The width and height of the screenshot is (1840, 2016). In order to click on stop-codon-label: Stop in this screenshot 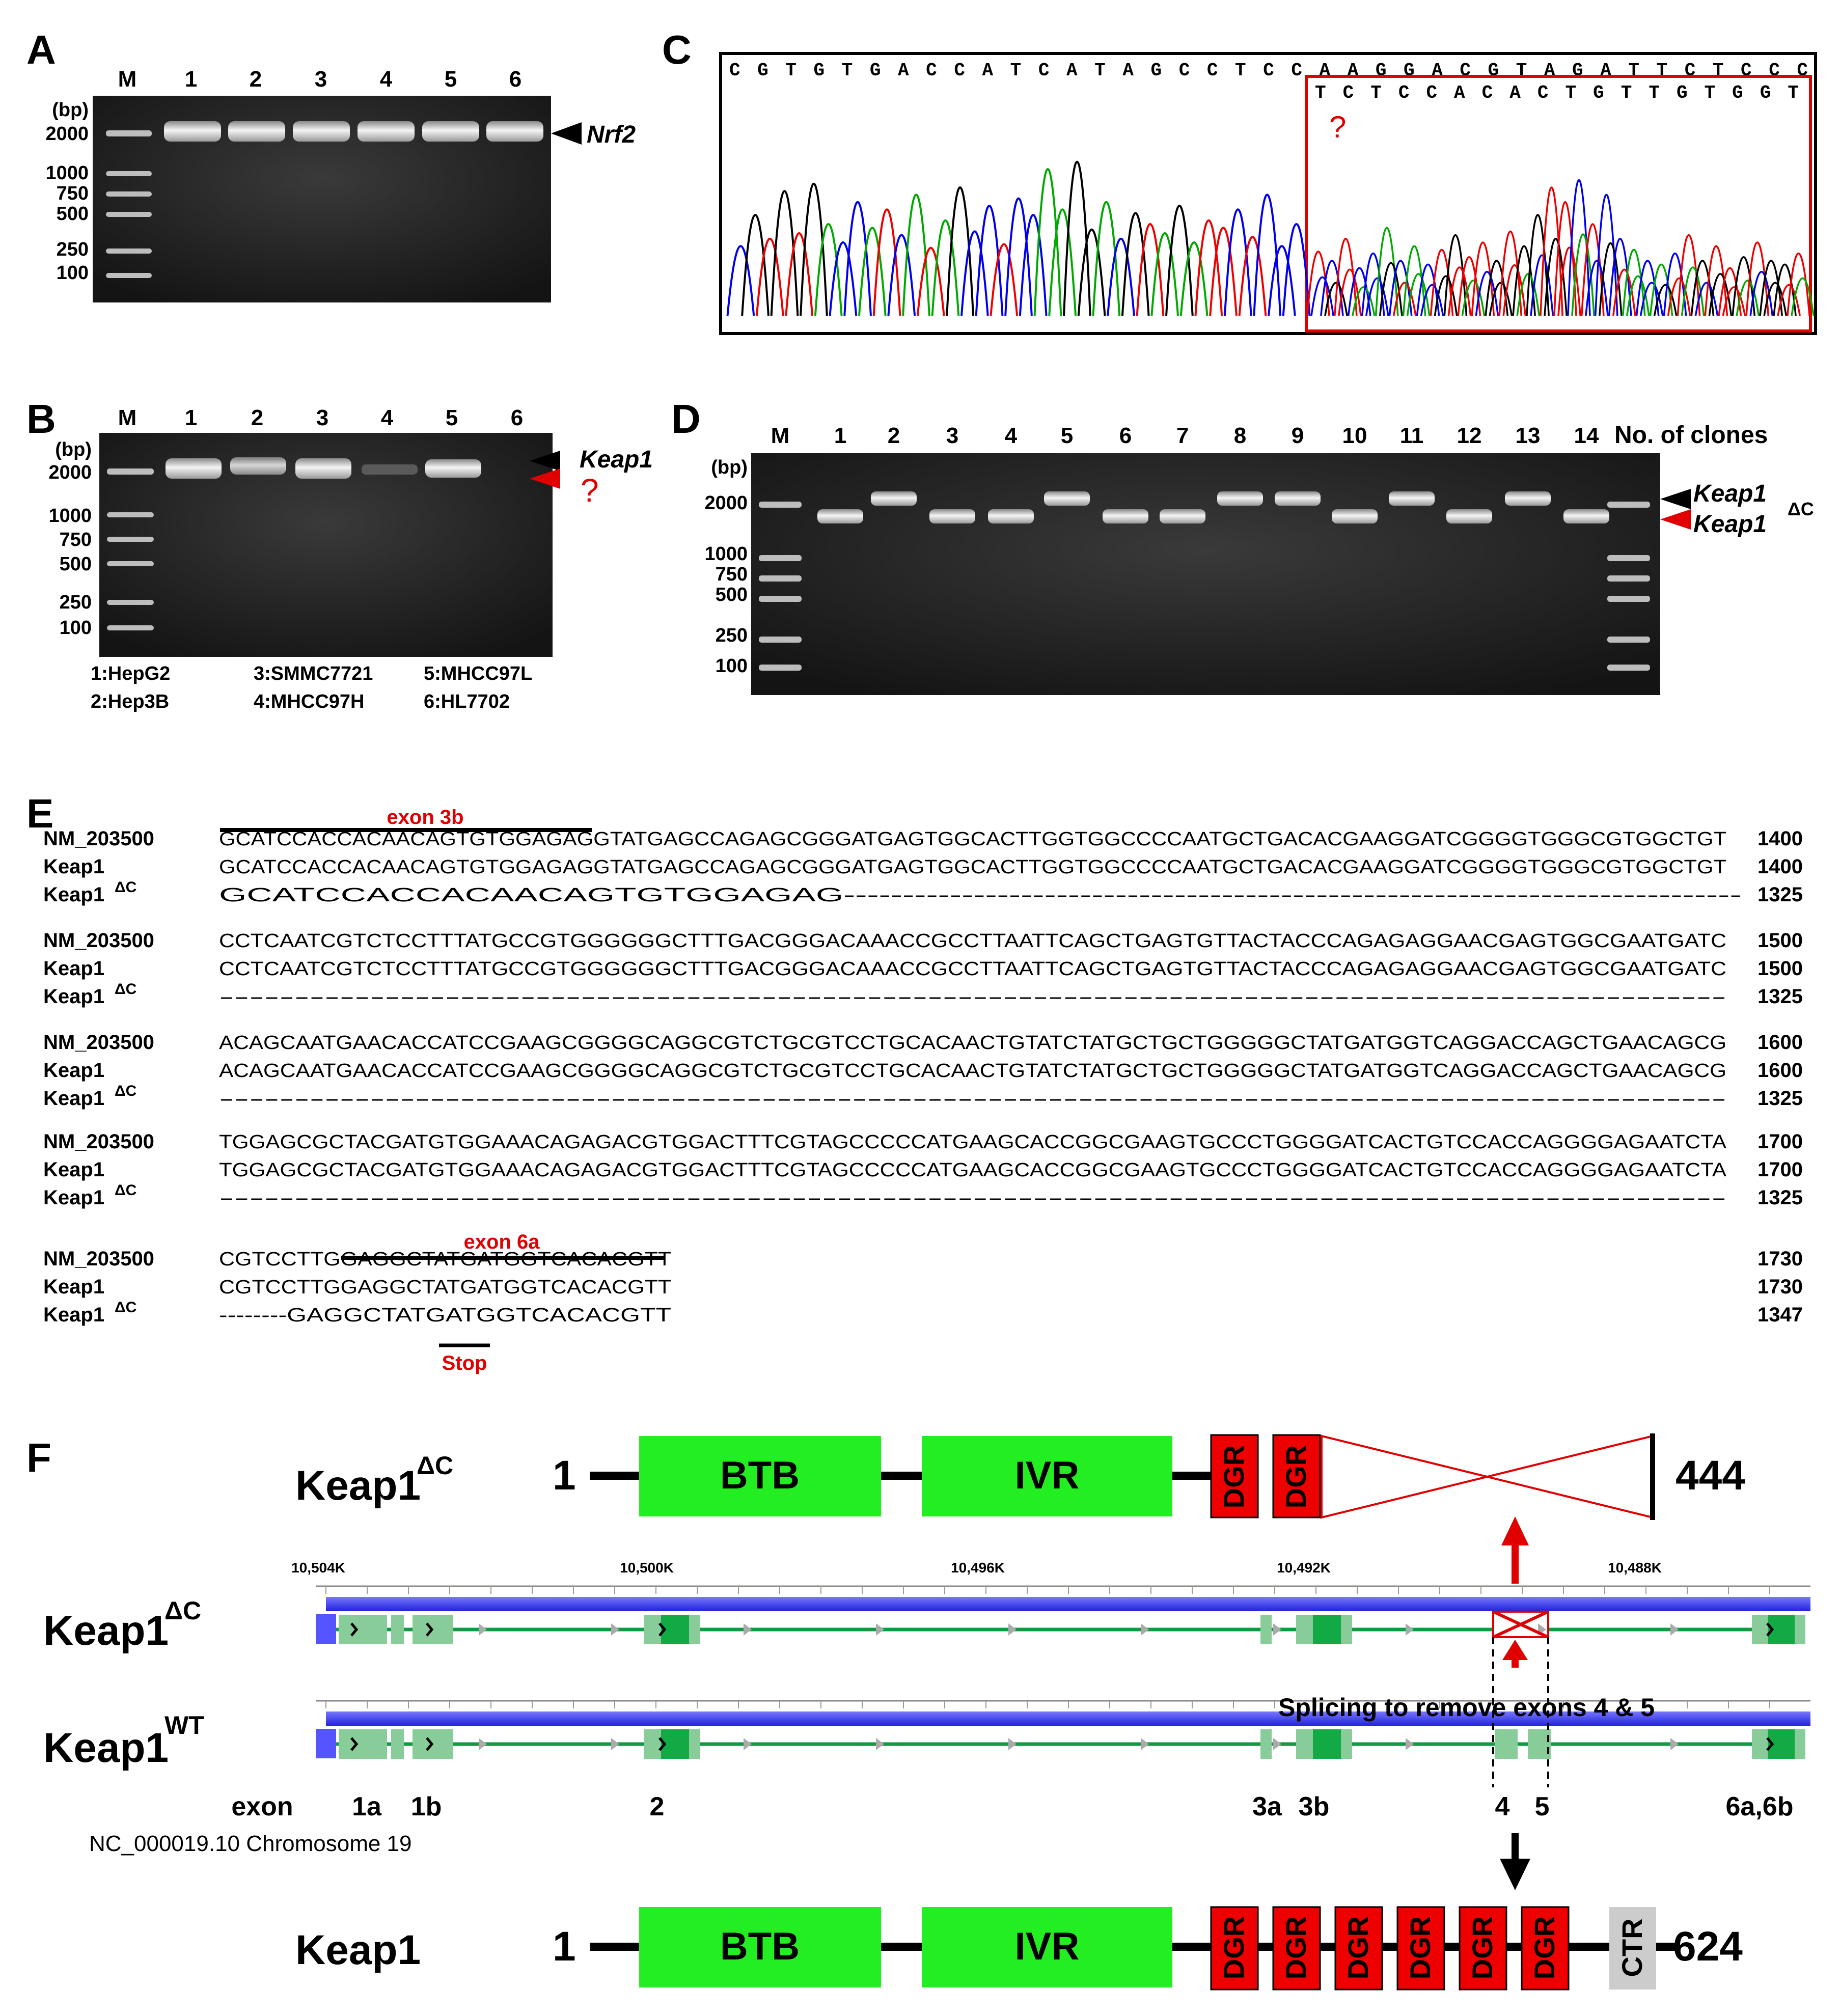, I will do `click(464, 1363)`.